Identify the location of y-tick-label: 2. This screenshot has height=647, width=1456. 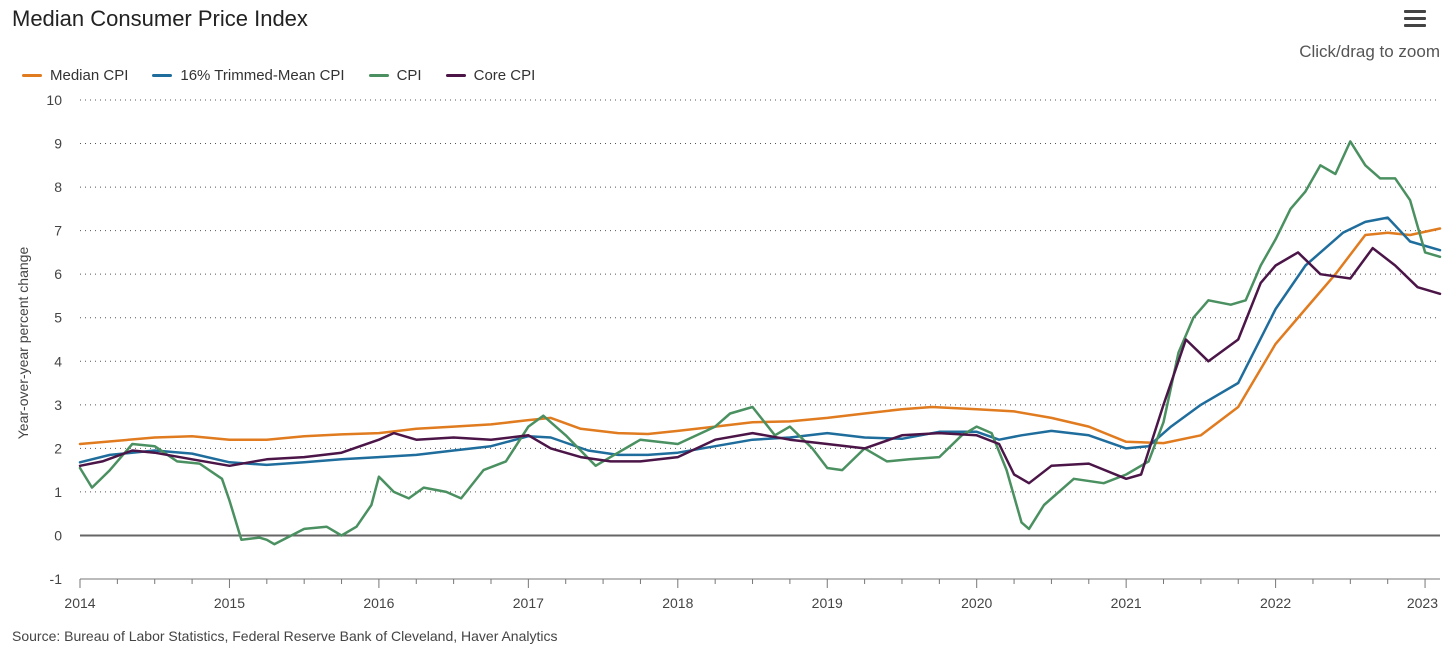
(58, 448).